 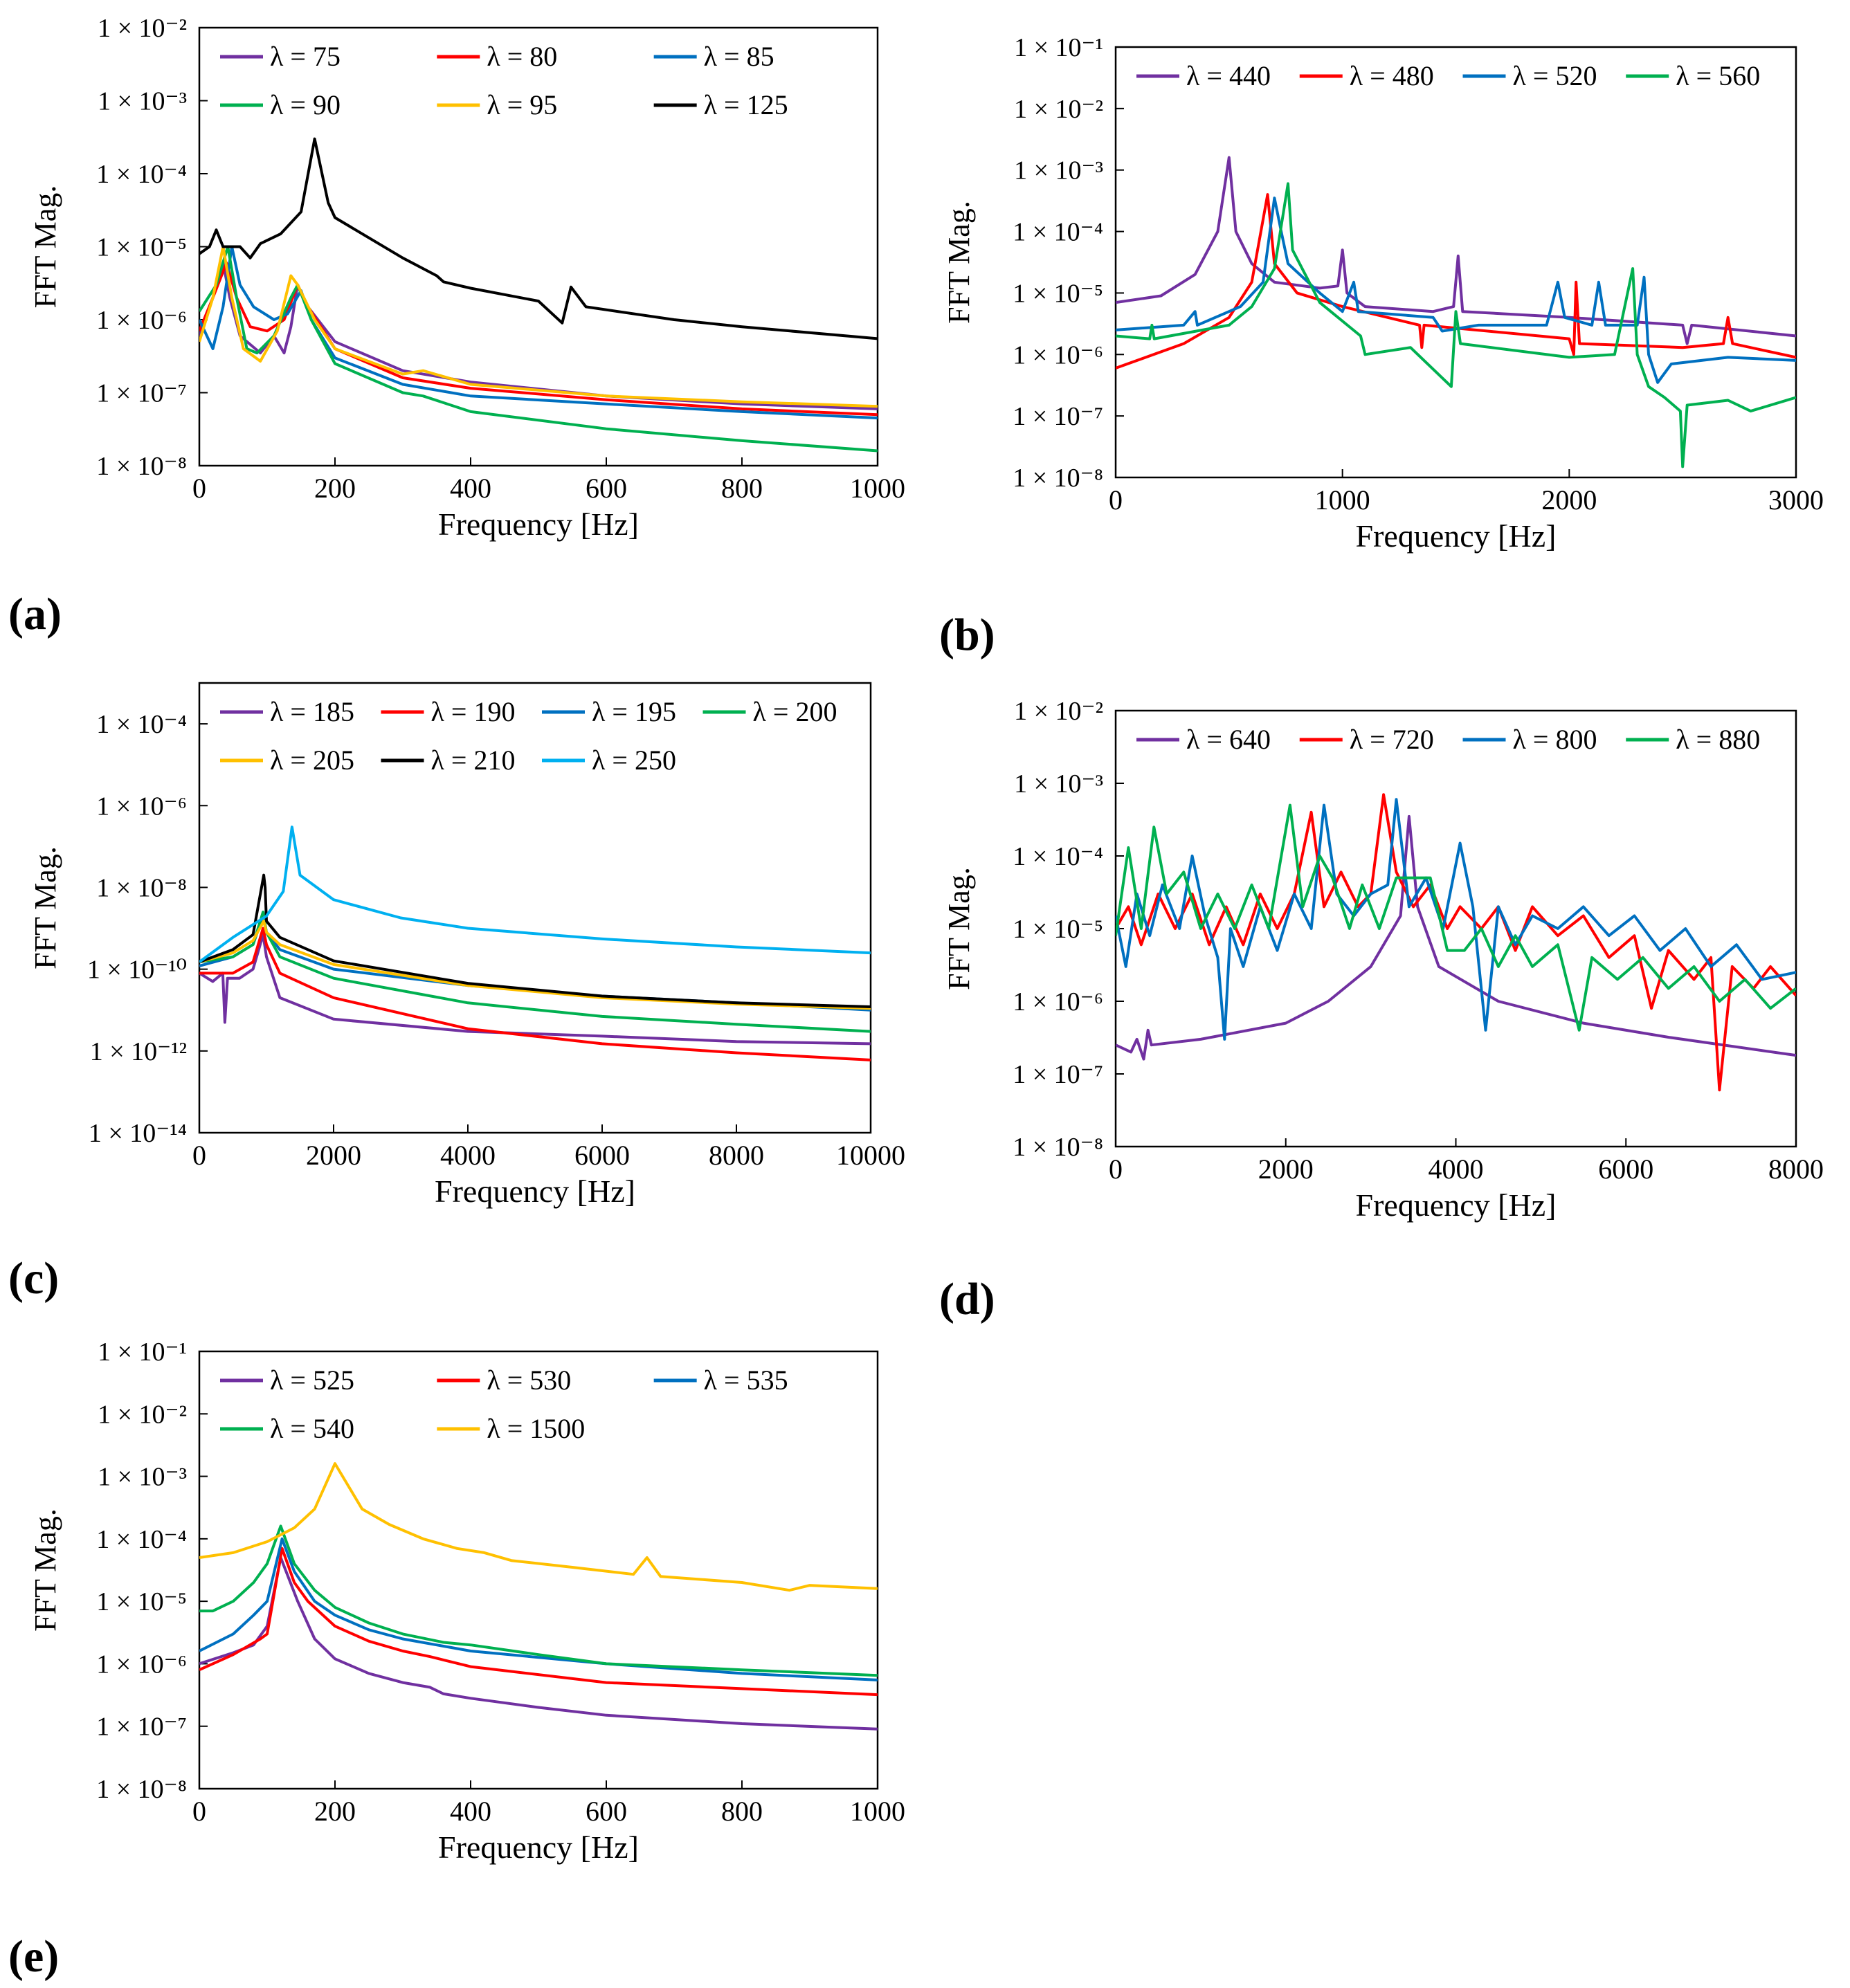 I want to click on y-tick-label: 1 × 10⁻¹², so click(x=138, y=1051).